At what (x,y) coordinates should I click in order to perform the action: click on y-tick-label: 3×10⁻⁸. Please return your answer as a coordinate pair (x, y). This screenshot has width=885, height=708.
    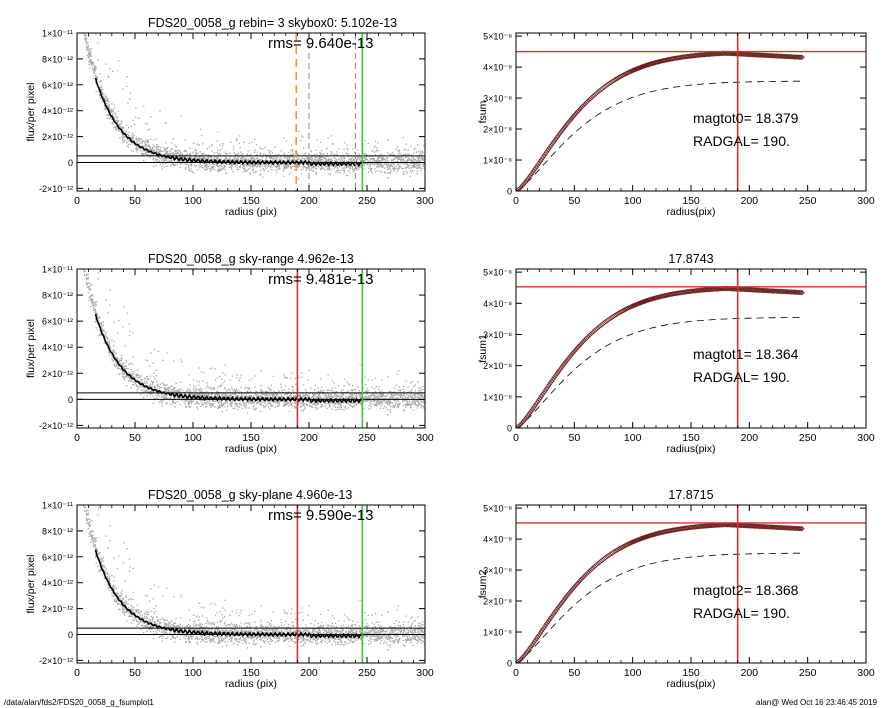
    Looking at the image, I should click on (497, 99).